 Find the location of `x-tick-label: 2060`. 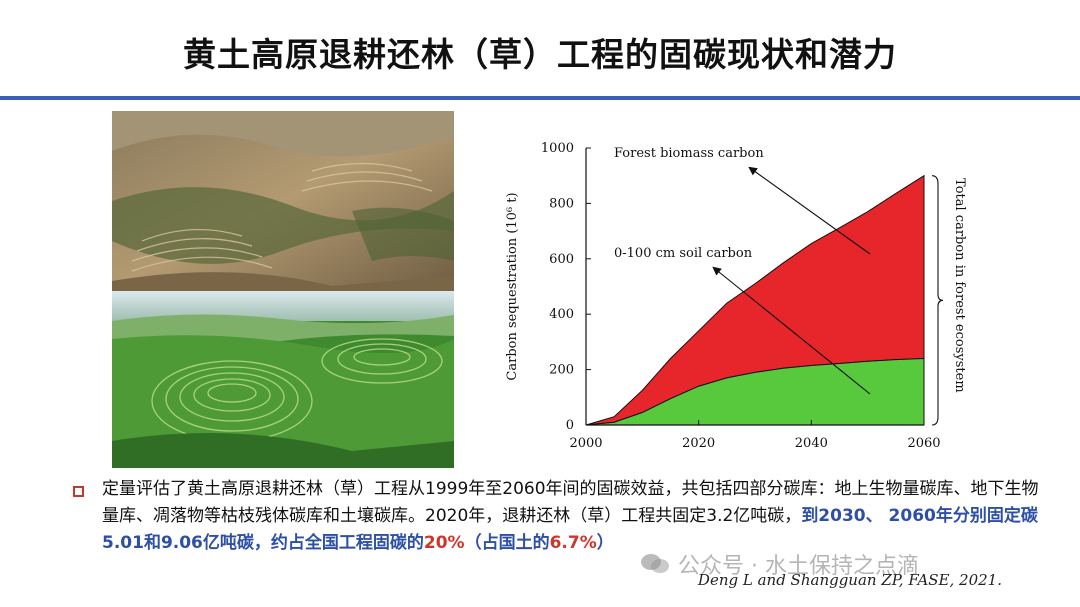

x-tick-label: 2060 is located at coordinates (923, 443).